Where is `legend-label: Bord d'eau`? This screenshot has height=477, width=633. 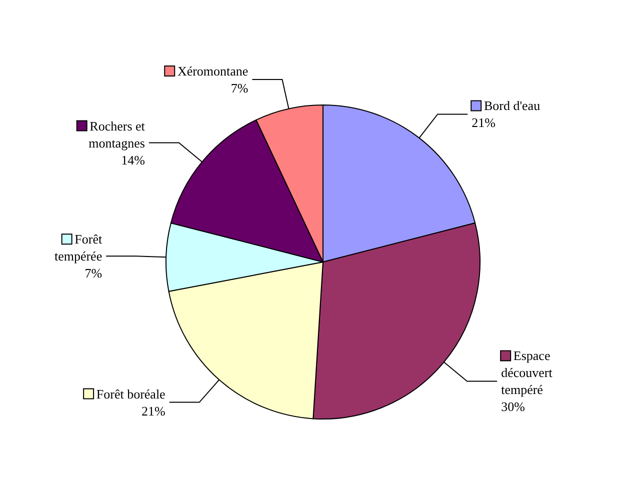
legend-label: Bord d'eau is located at coordinates (512, 106).